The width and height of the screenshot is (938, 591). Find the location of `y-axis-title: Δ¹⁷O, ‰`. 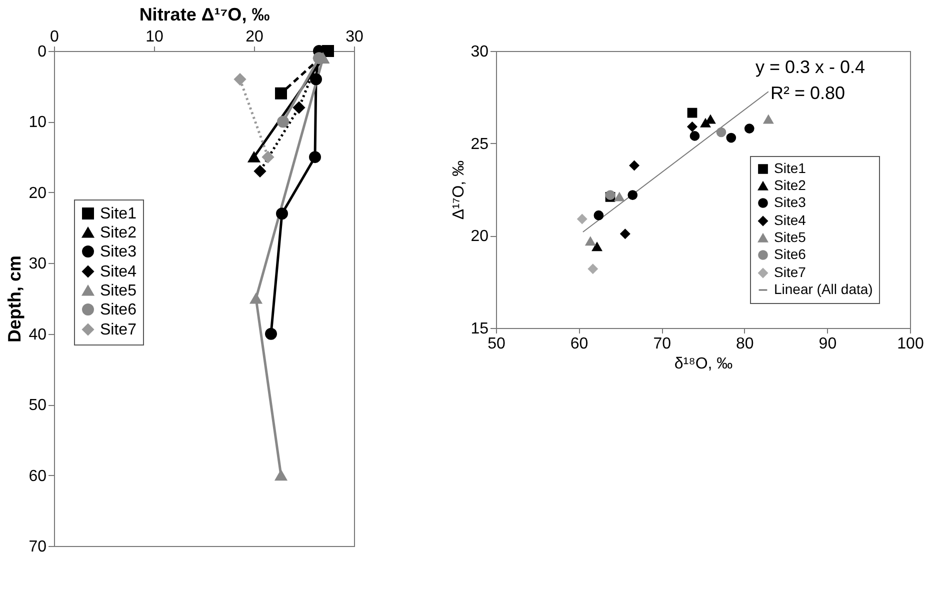

y-axis-title: Δ¹⁷O, ‰ is located at coordinates (459, 190).